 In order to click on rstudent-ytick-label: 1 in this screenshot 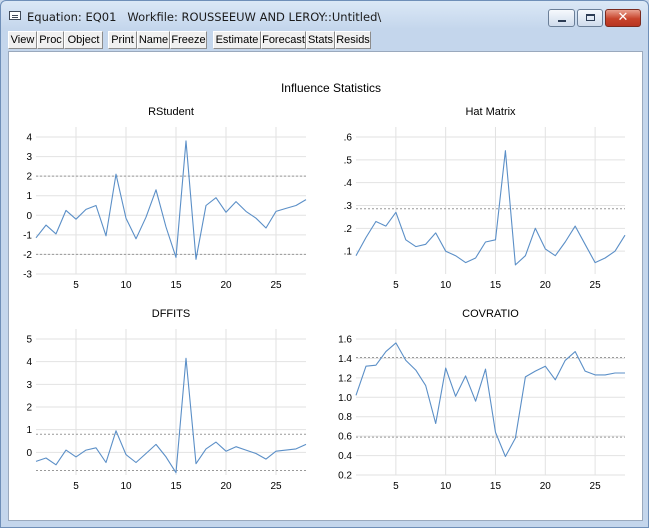, I will do `click(29, 196)`.